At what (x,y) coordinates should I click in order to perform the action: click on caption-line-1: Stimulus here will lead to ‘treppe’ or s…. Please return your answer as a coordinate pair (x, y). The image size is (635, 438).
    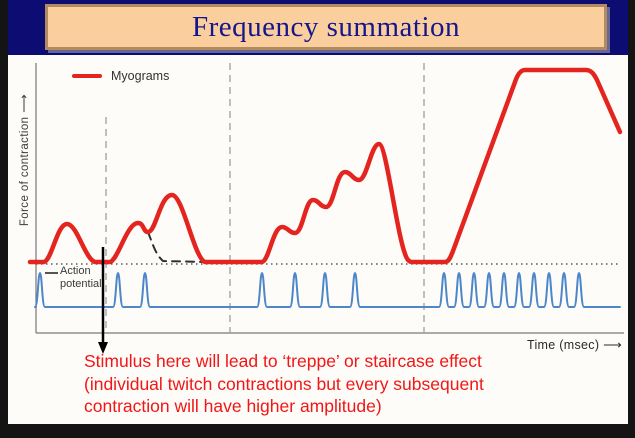
    Looking at the image, I should click on (283, 361).